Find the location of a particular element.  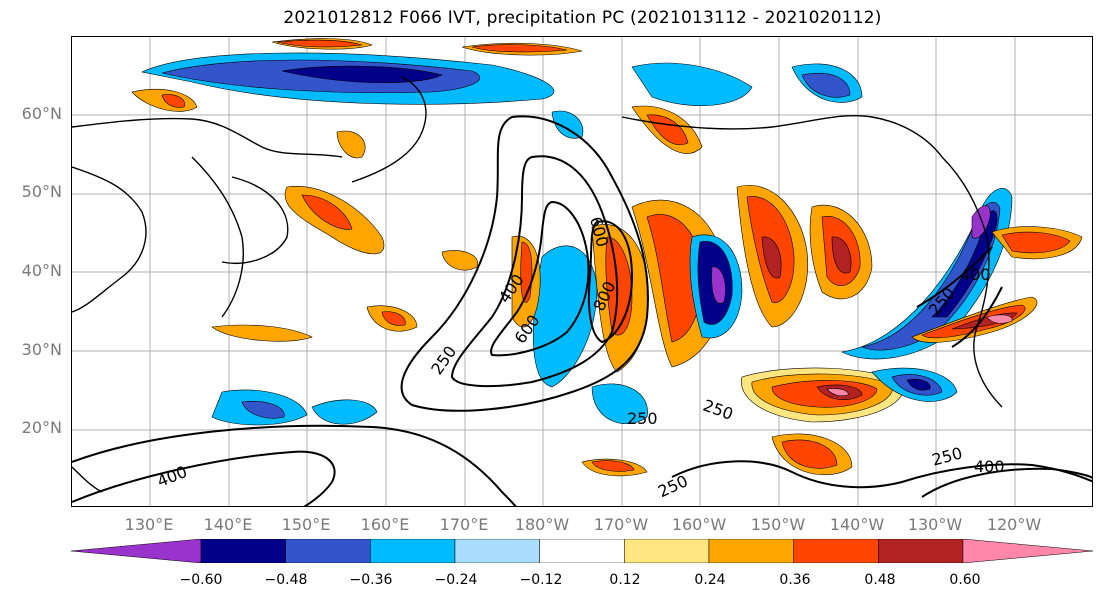

lon-label-180w: 180°W is located at coordinates (542, 524).